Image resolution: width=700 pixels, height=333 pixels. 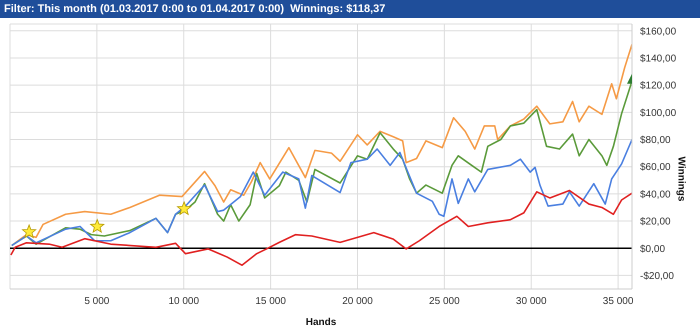 I want to click on y-tick-label: $20,00, so click(x=656, y=222).